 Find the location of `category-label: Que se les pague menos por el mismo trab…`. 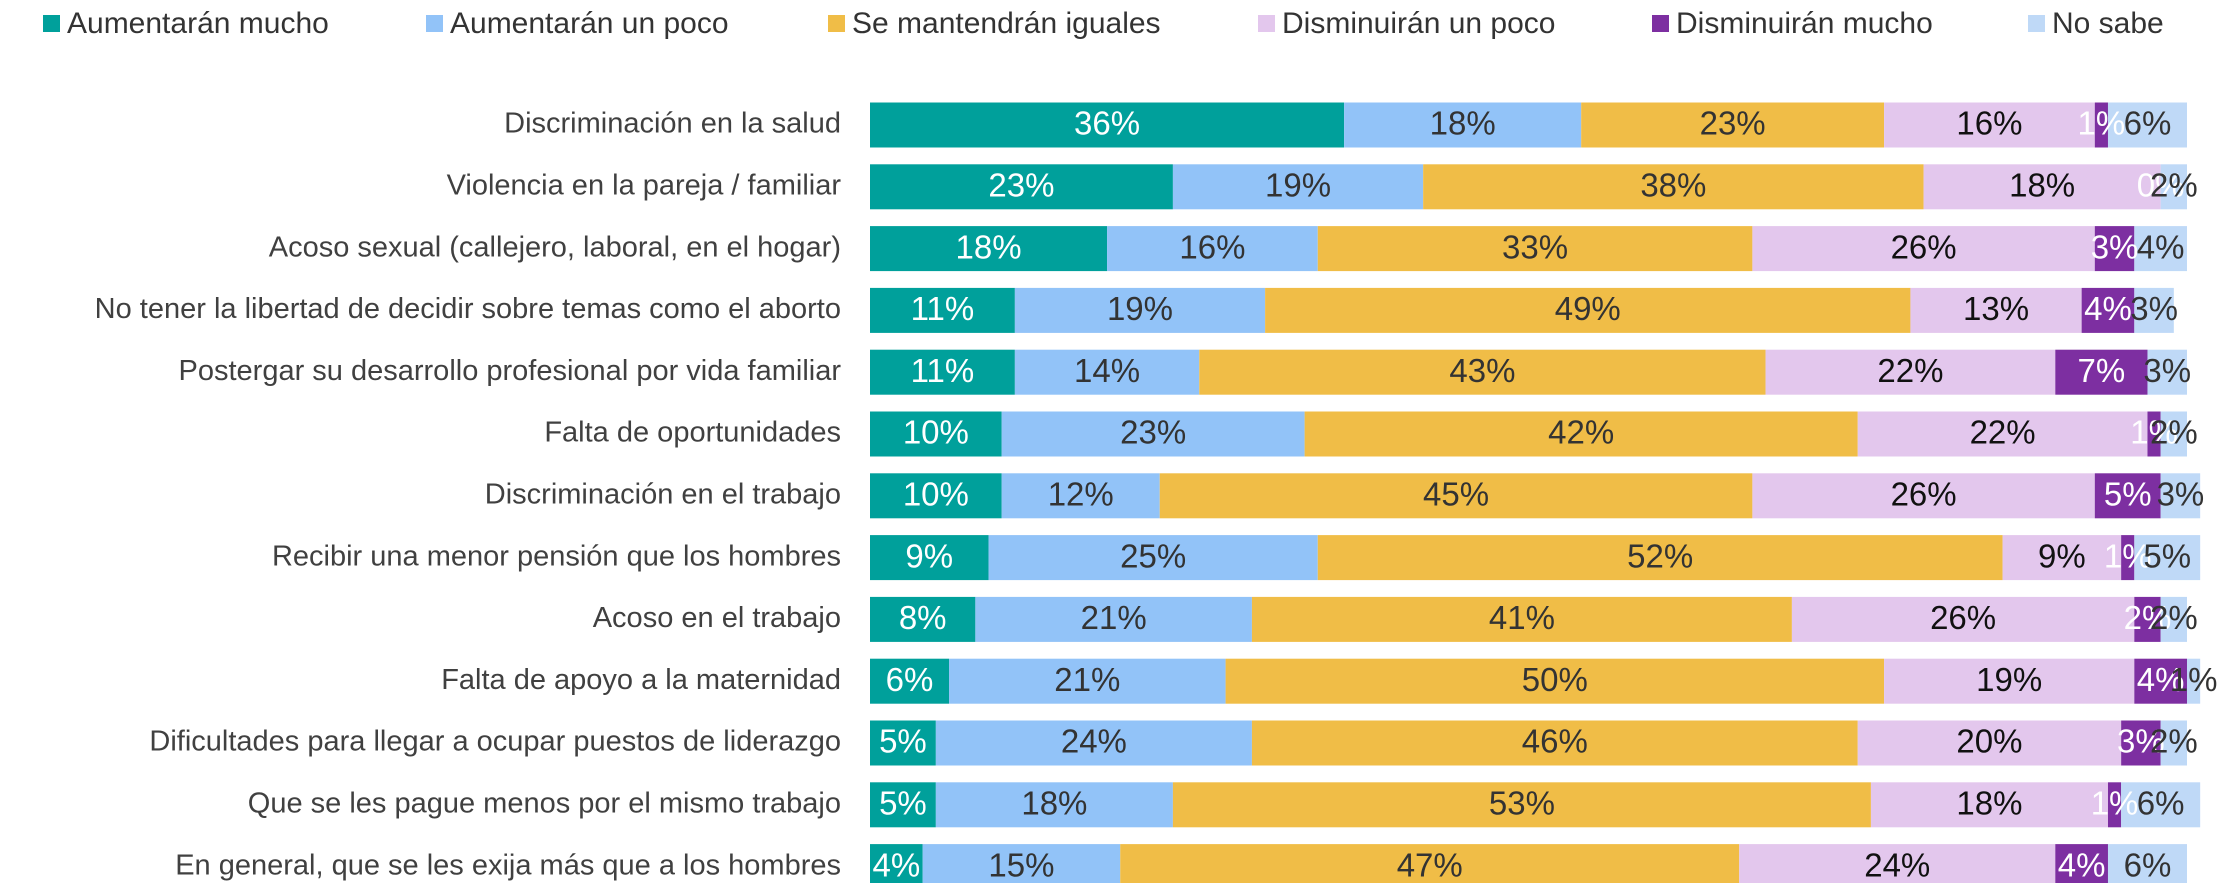

category-label: Que se les pague menos por el mismo trab… is located at coordinates (544, 803).